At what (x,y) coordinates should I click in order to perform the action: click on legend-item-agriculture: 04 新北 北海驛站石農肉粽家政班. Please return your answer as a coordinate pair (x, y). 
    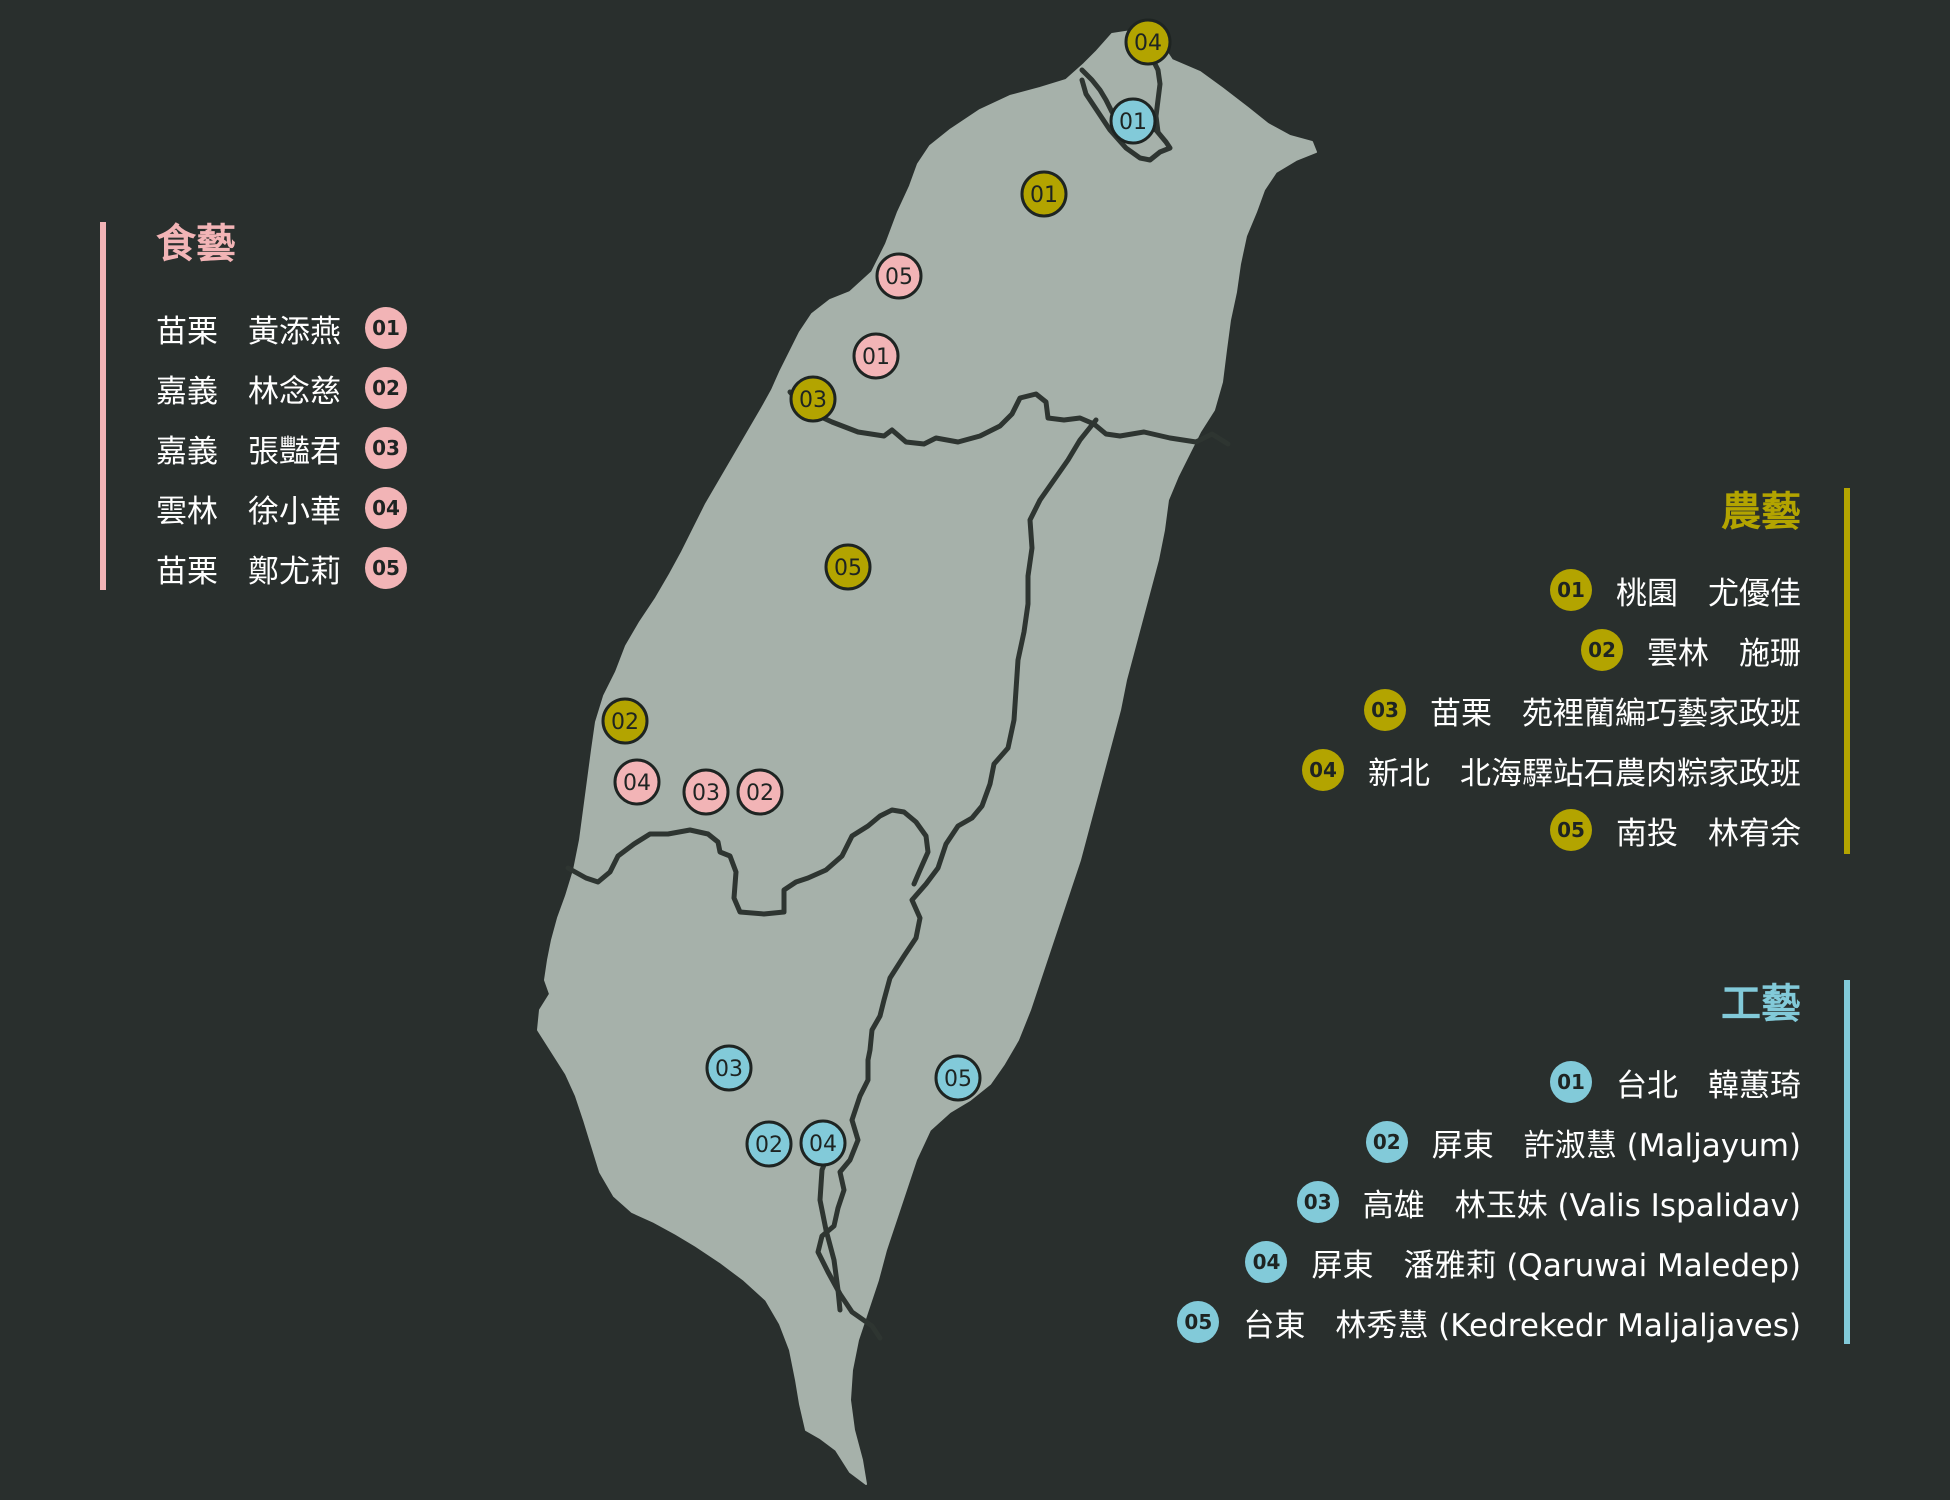
    Looking at the image, I should click on (1551, 770).